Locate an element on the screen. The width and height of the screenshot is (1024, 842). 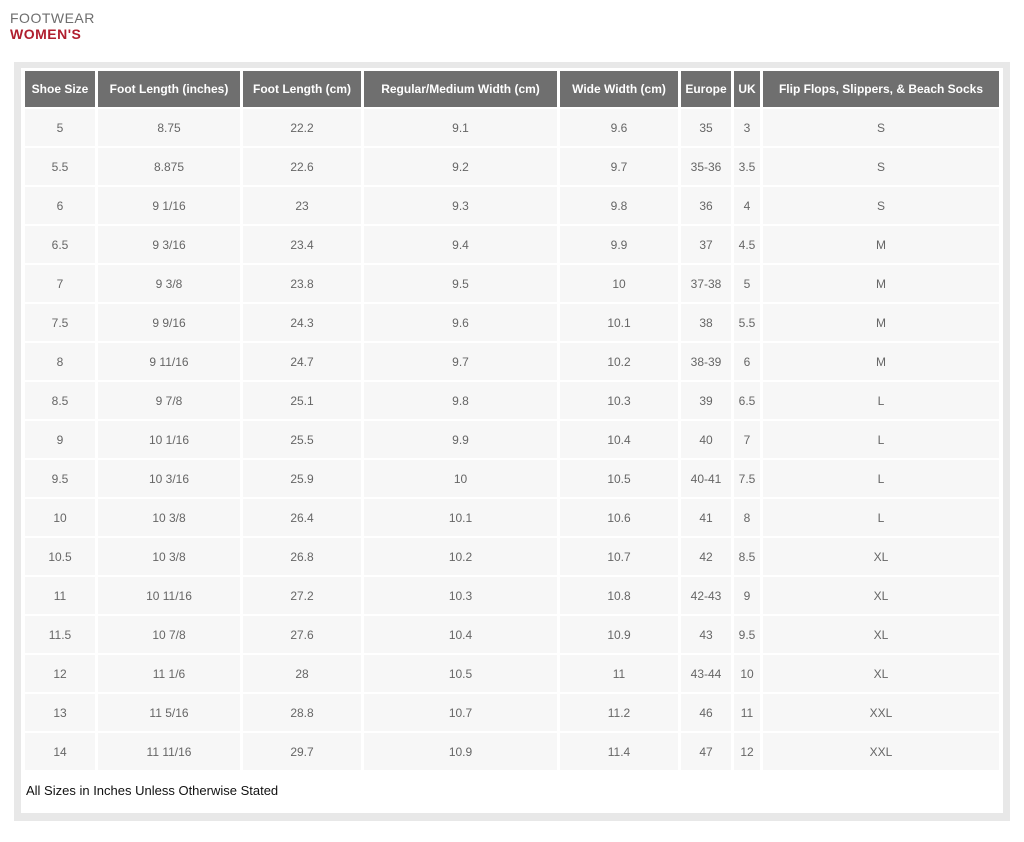
table-cell: 7.5 is located at coordinates (747, 479).